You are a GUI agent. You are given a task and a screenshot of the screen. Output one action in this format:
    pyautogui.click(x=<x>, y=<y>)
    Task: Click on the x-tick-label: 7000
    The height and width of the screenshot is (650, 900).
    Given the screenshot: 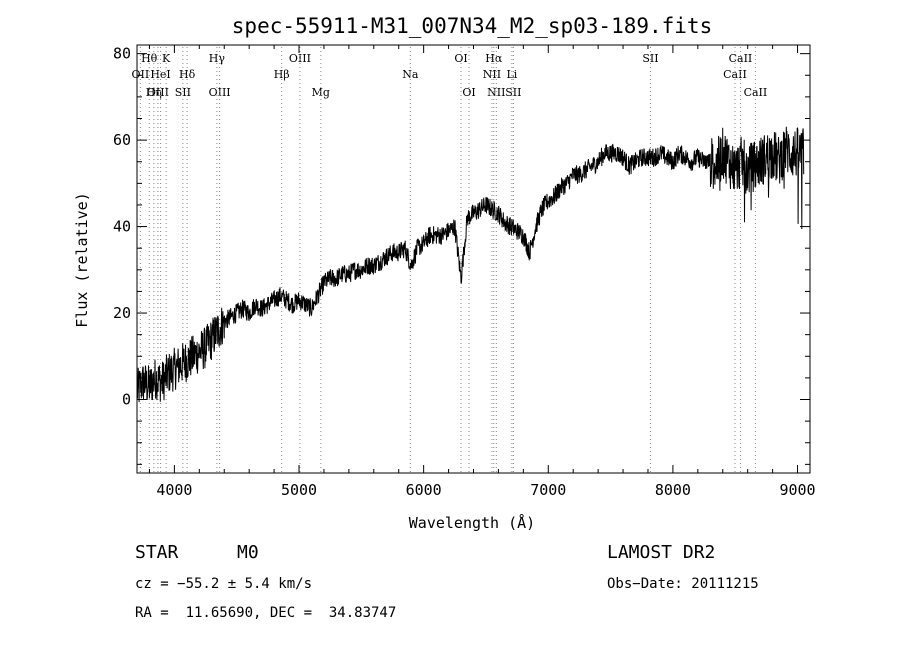 What is the action you would take?
    pyautogui.click(x=548, y=490)
    